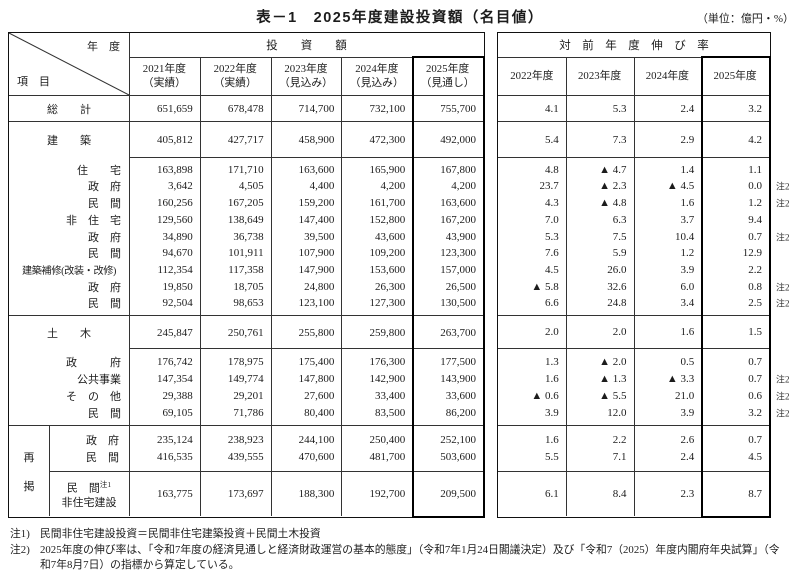 The height and width of the screenshot is (578, 800). Describe the element at coordinates (177, 395) in the screenshot. I see `value-cell: 29,388` at that location.